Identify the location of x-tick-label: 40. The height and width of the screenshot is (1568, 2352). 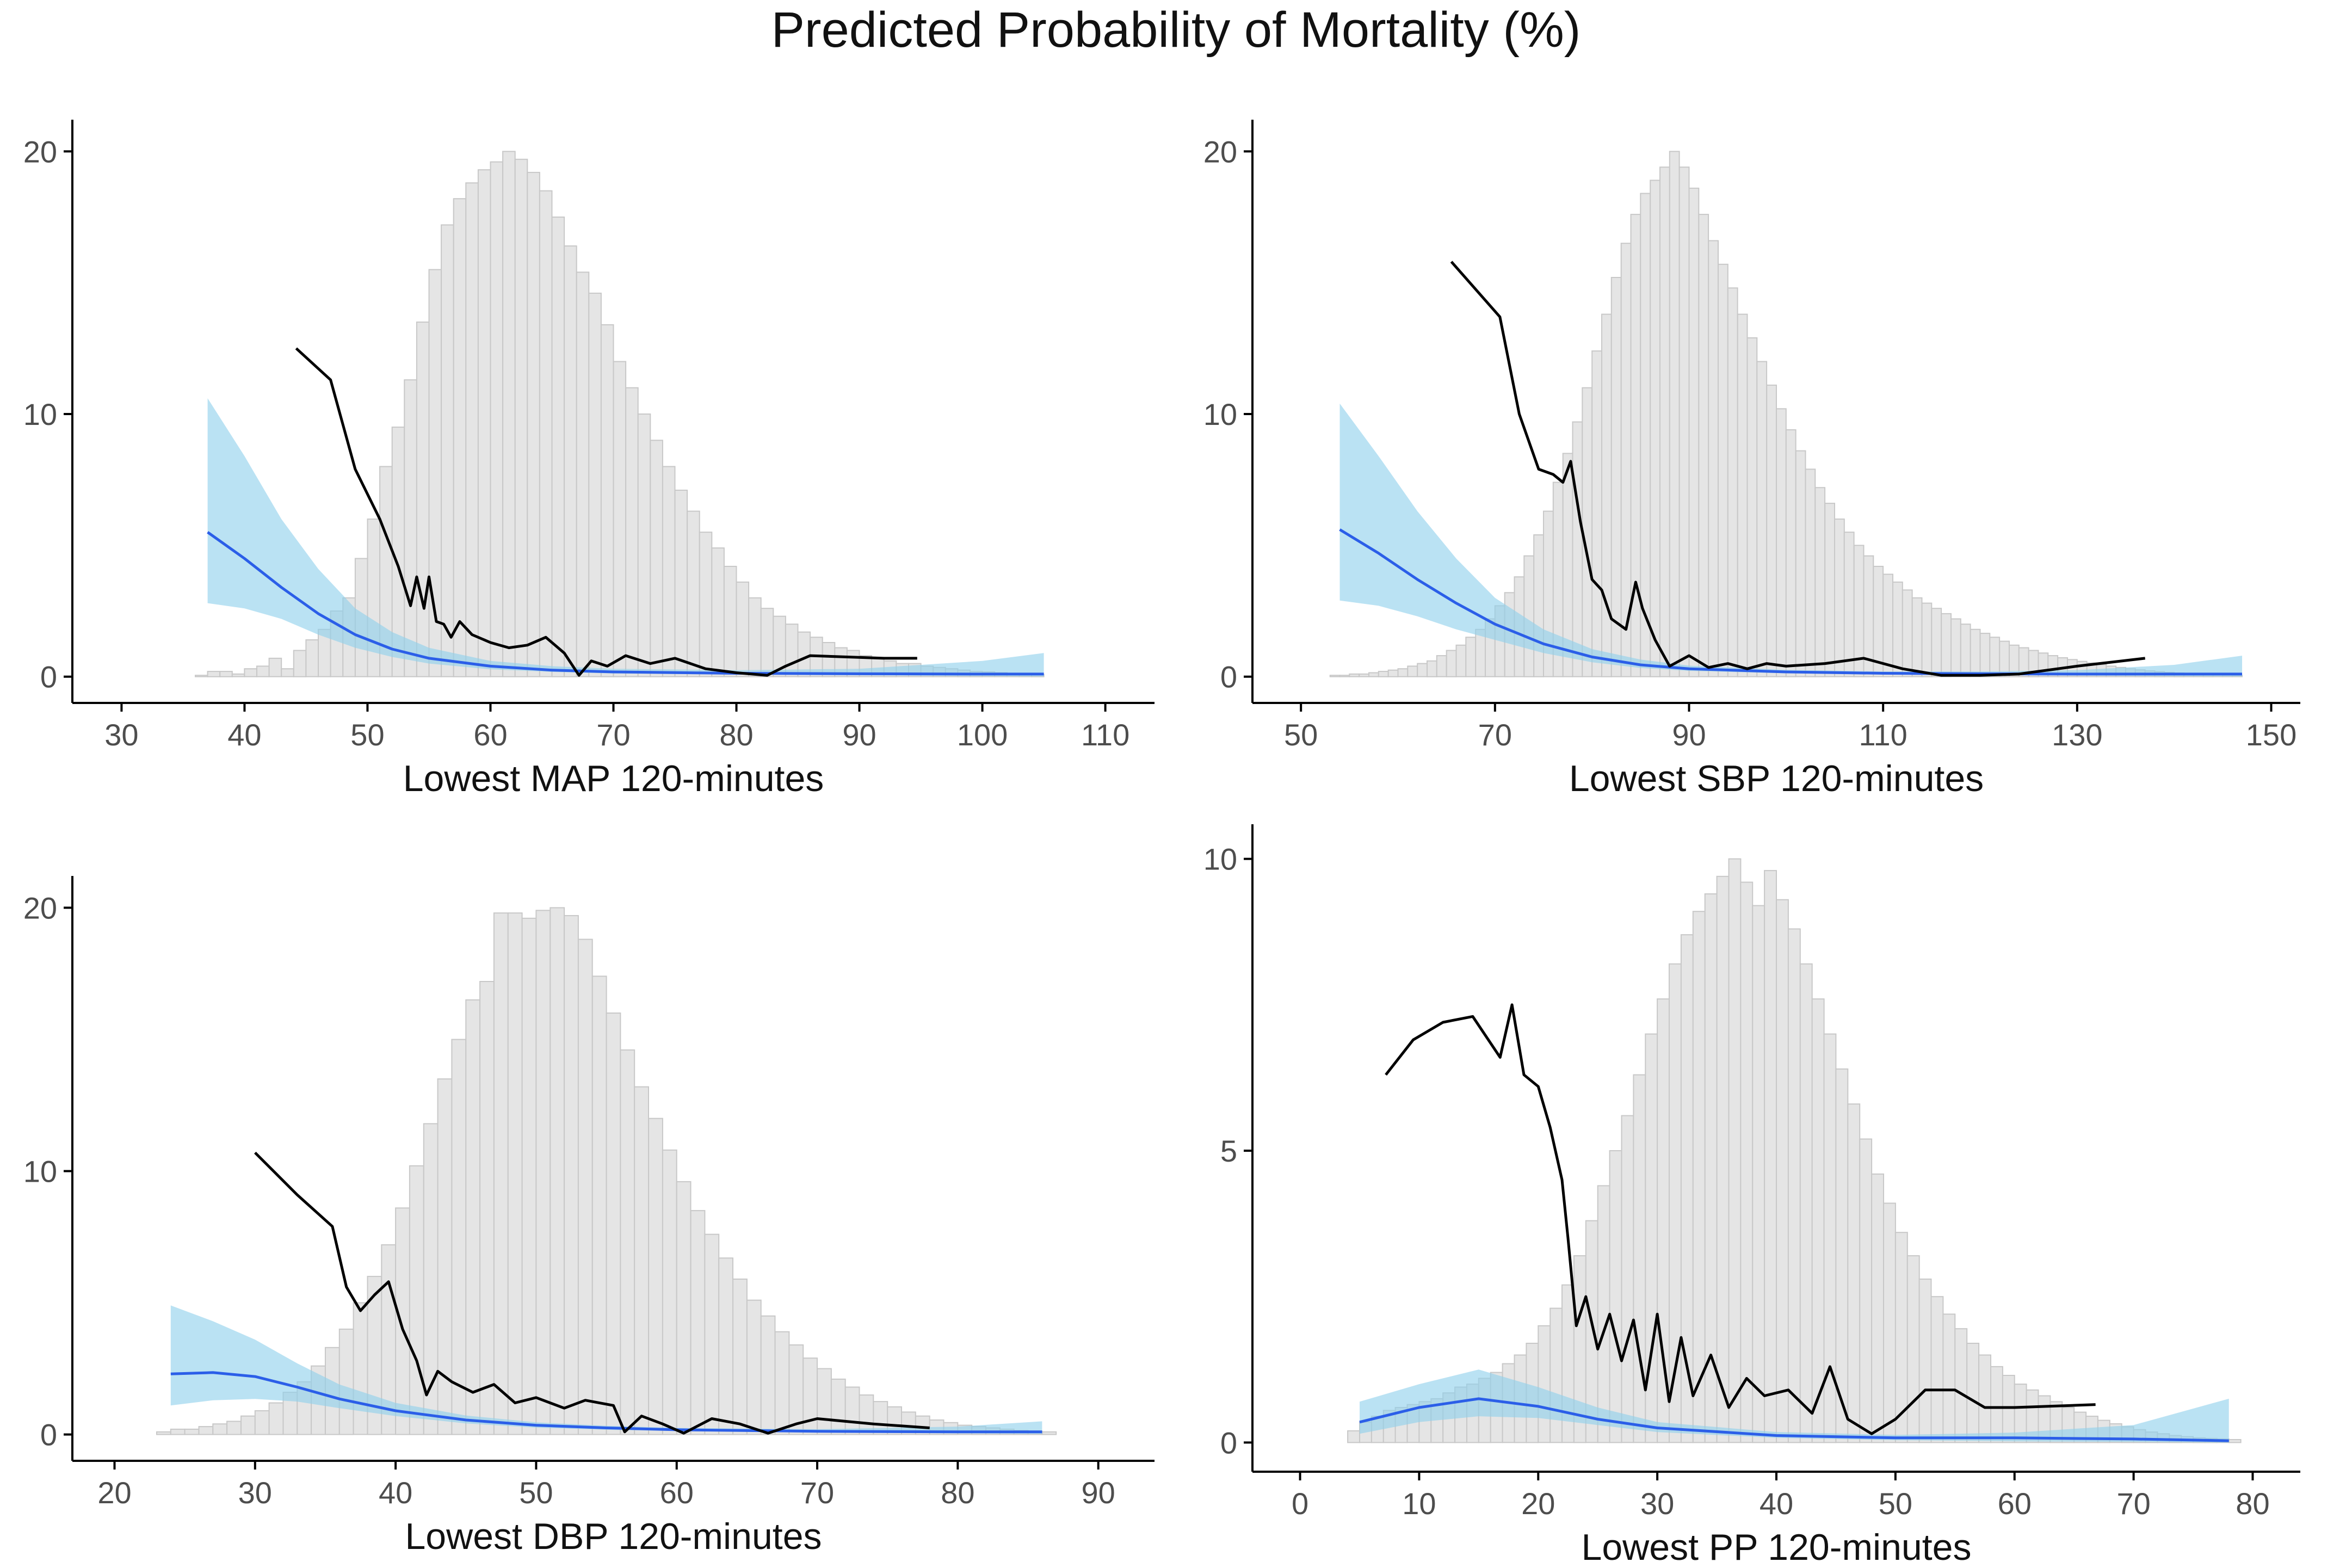
(395, 1493).